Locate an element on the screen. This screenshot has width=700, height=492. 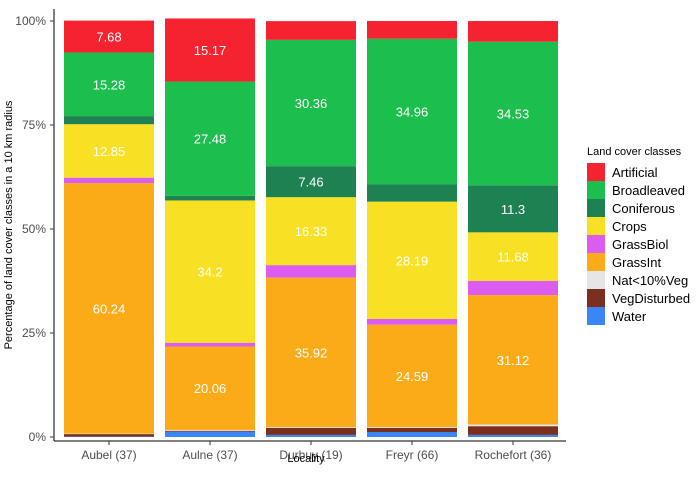
data-label-grassint-durbuy-19: 35.92 is located at coordinates (311, 352).